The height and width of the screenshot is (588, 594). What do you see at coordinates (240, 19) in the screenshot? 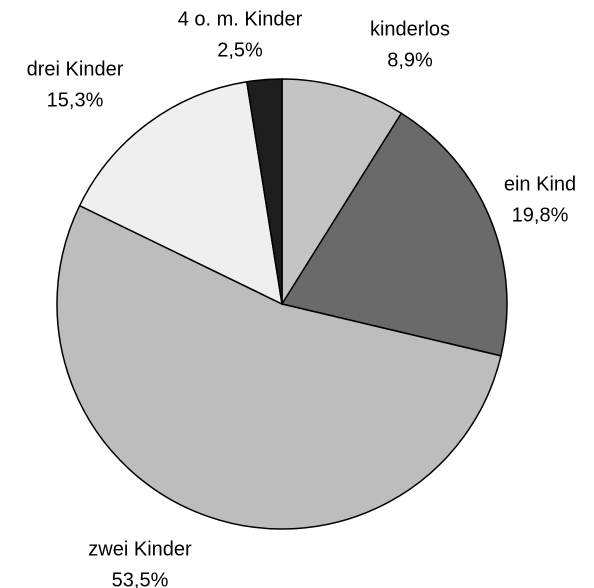
I see `slice-label: 4 o. m. Kinder` at bounding box center [240, 19].